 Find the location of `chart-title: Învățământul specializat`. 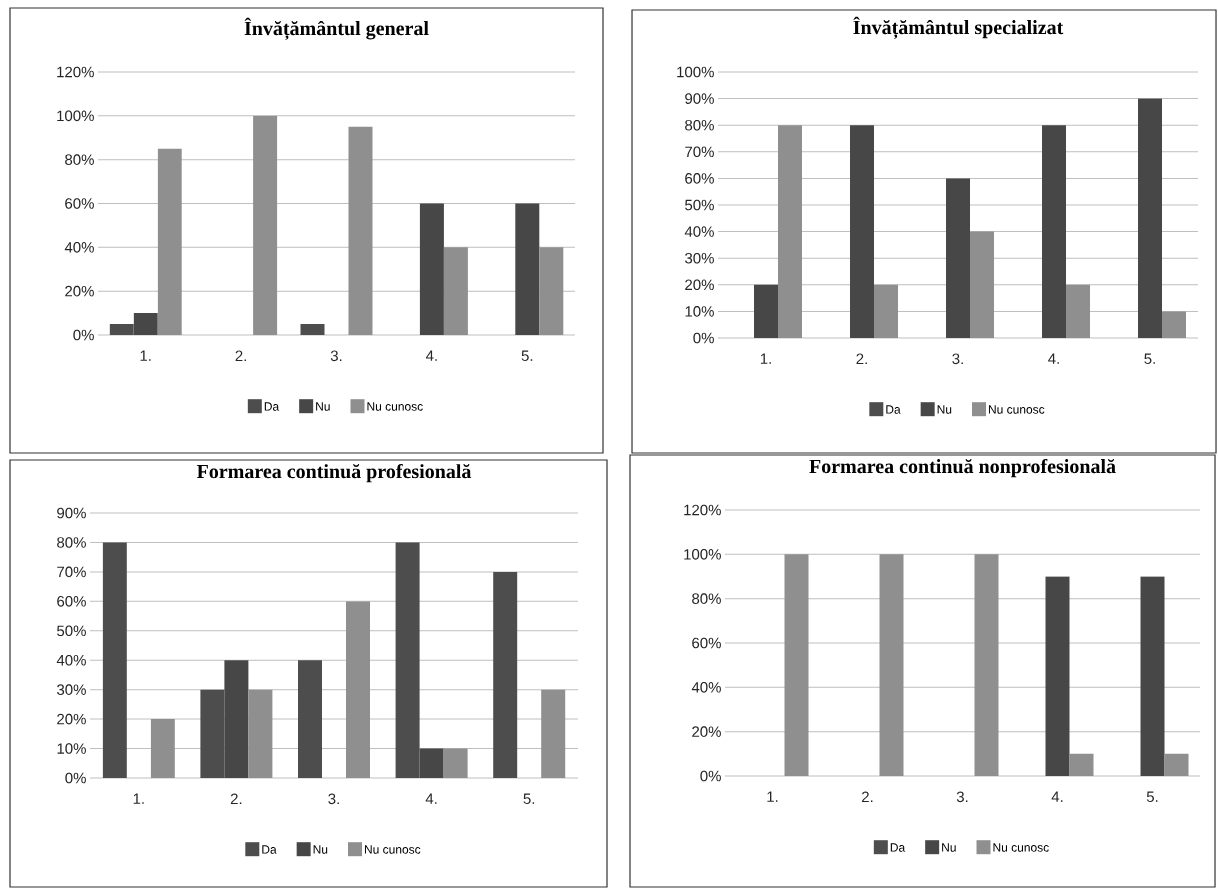

chart-title: Învățământul specializat is located at coordinates (958, 28).